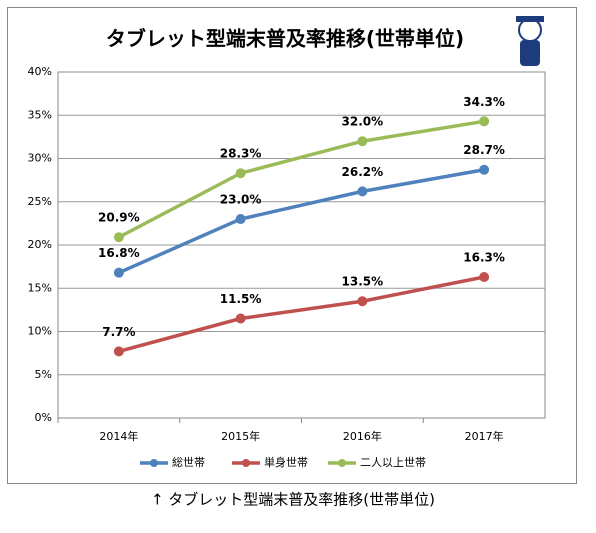 Image resolution: width=596 pixels, height=533 pixels. I want to click on y-tick-label: 20%, so click(40, 244).